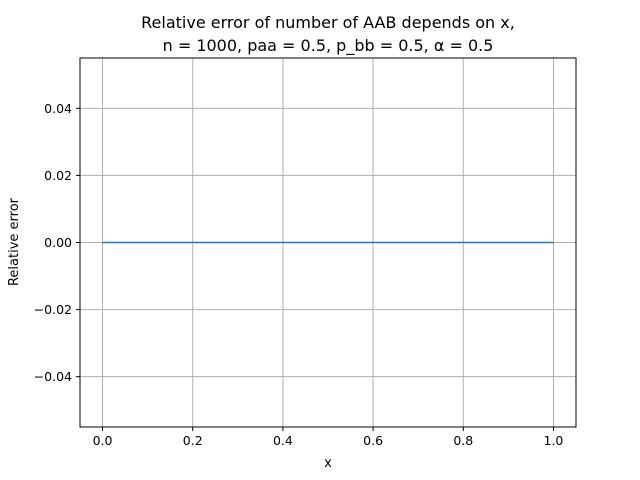  I want to click on y-axis-label: Relative error, so click(14, 241).